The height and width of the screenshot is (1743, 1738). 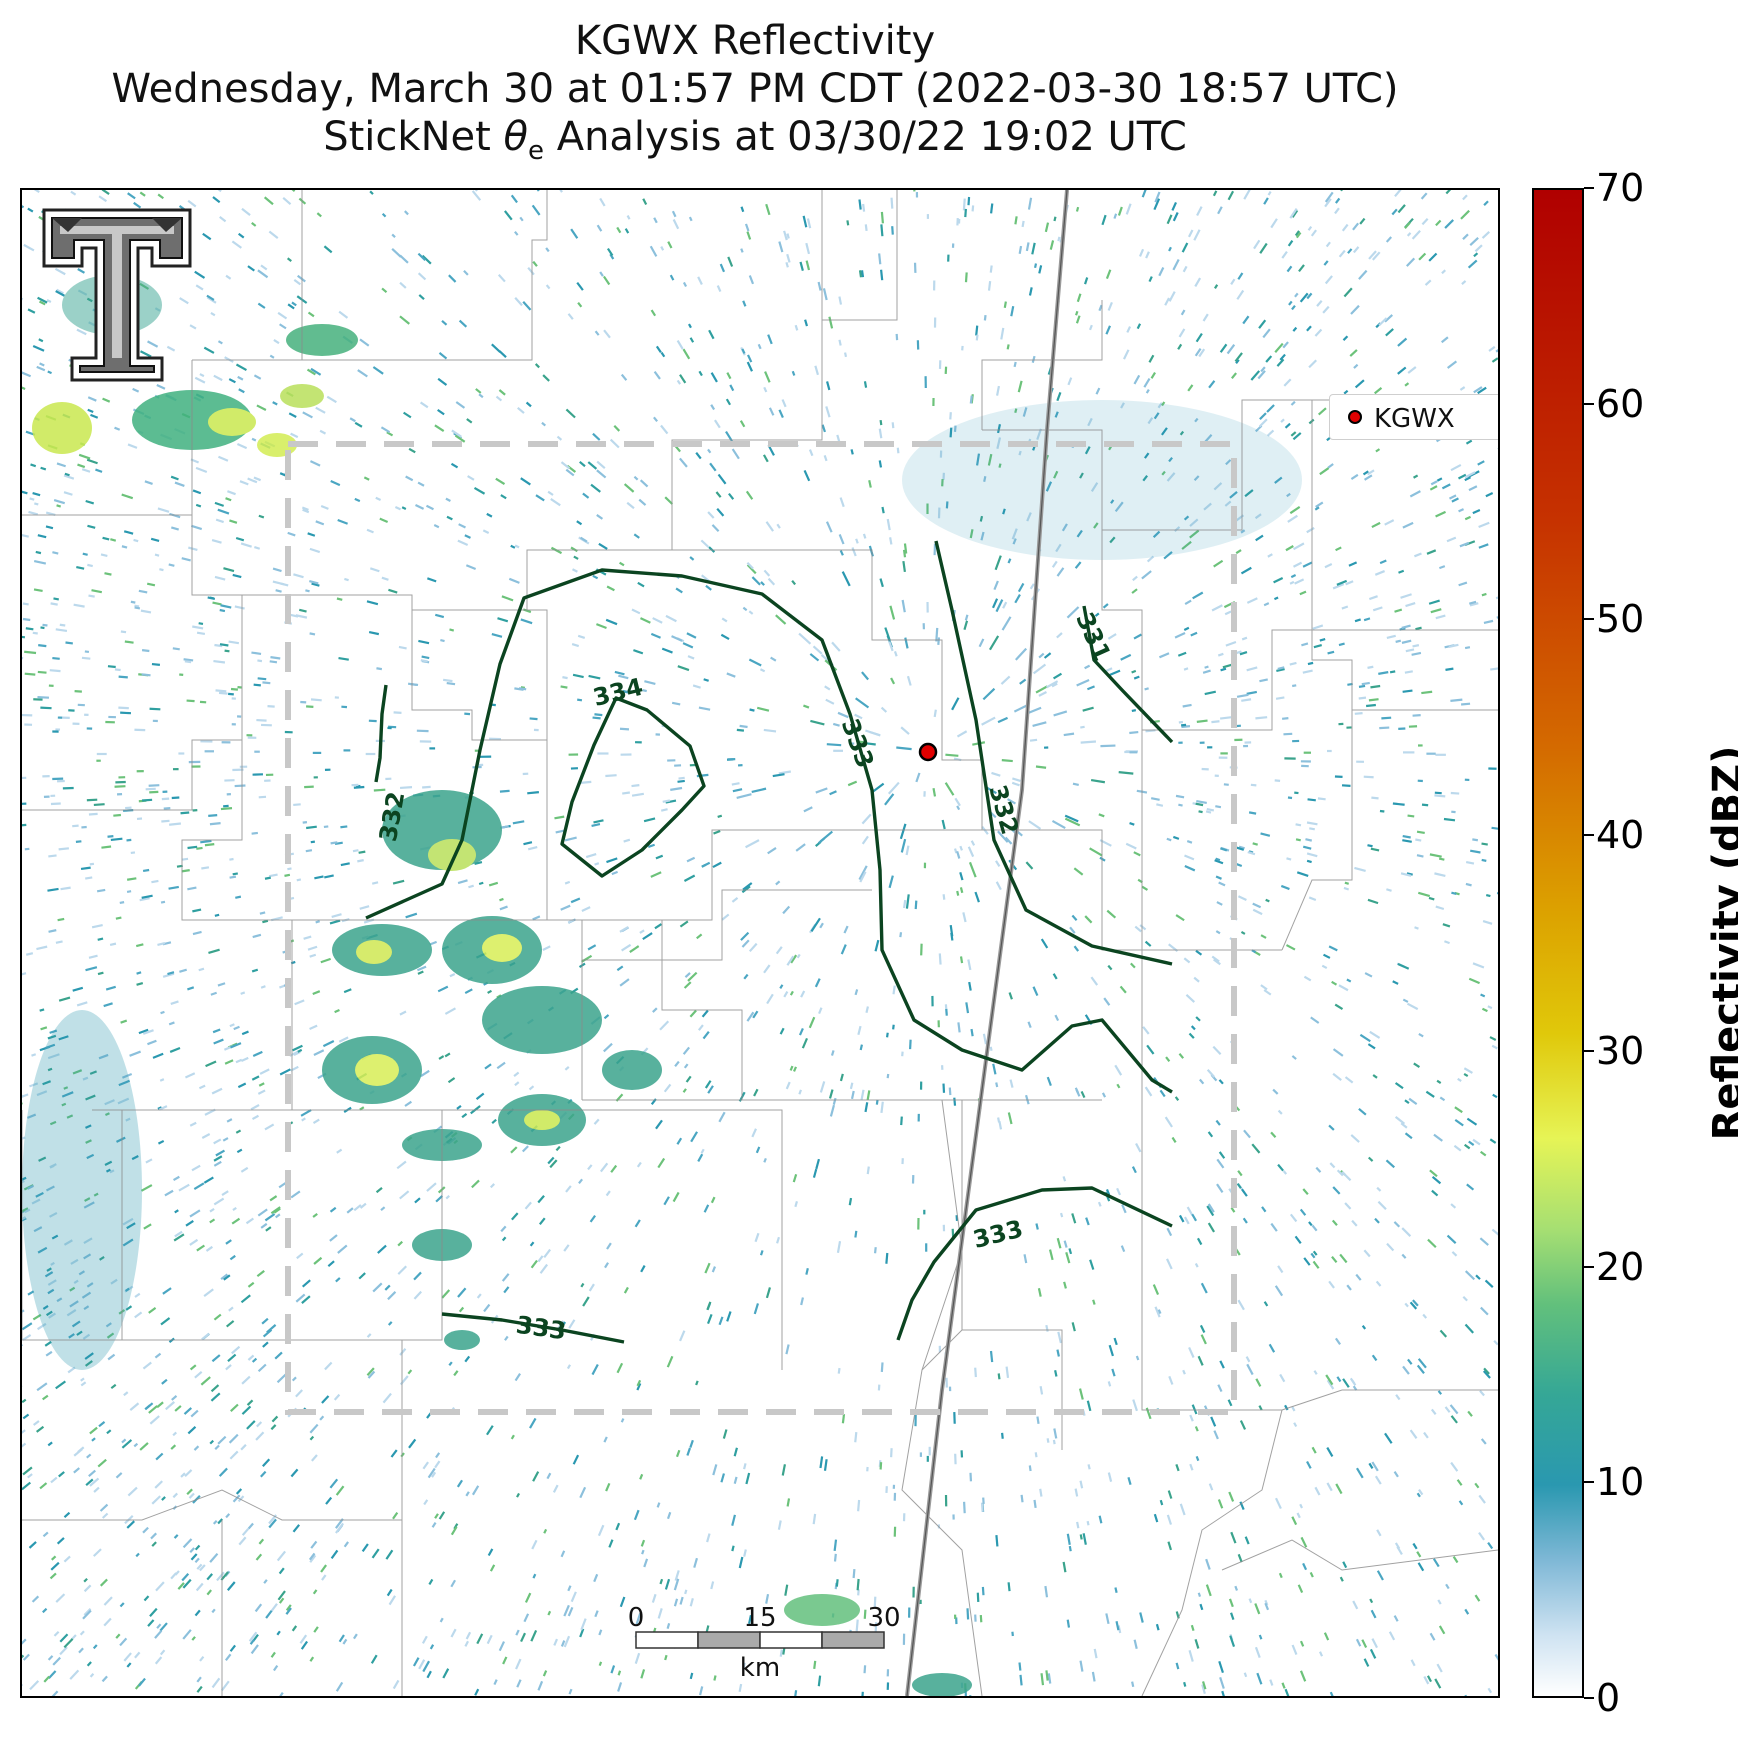 I want to click on legend-label: KGWX, so click(x=1414, y=419).